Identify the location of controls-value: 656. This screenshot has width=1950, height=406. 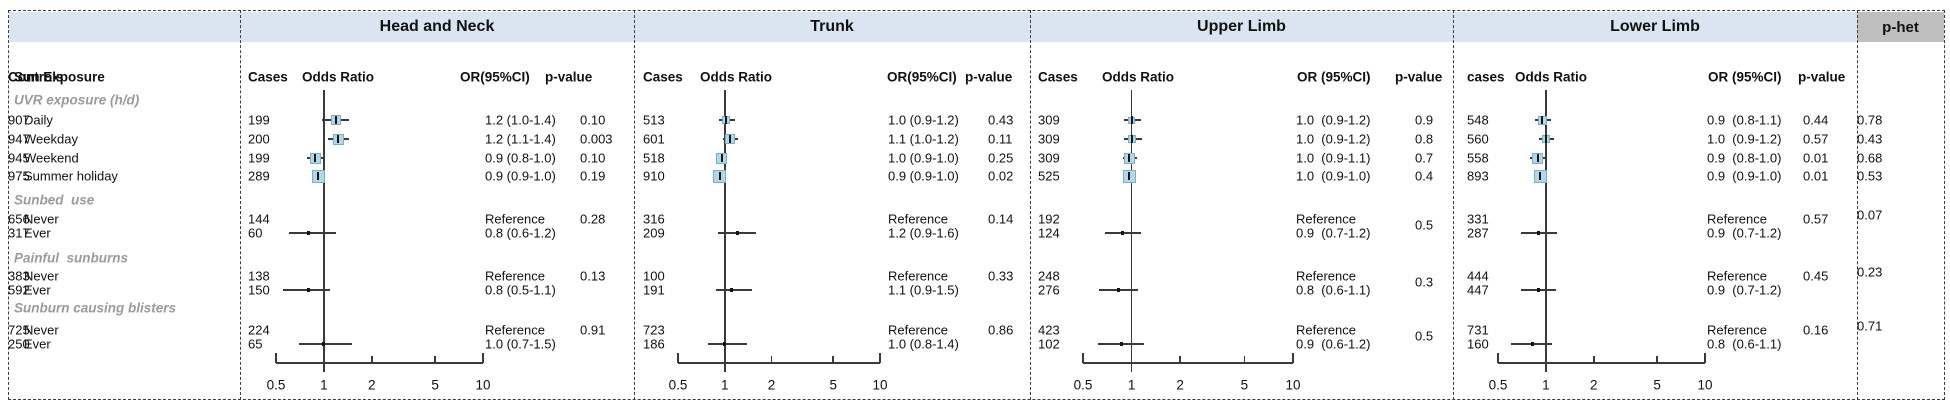
(19, 219).